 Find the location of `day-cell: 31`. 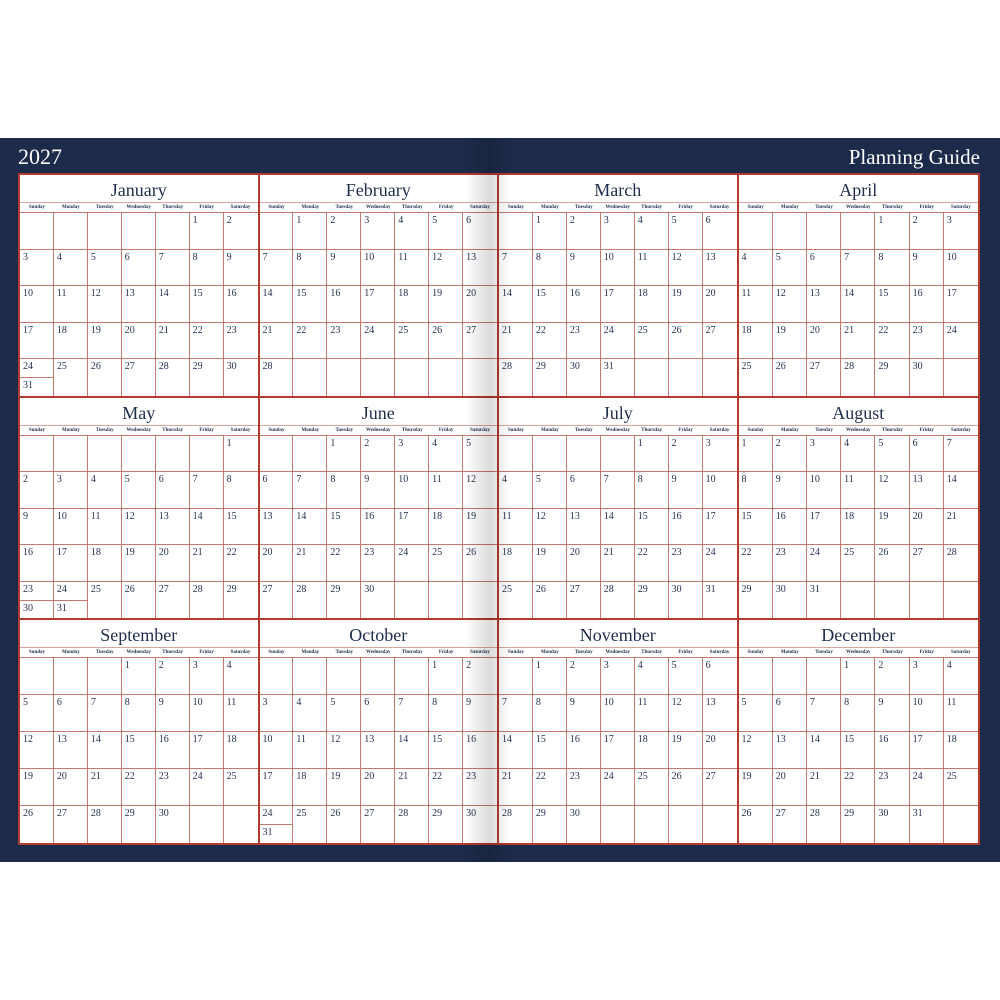

day-cell: 31 is located at coordinates (927, 824).